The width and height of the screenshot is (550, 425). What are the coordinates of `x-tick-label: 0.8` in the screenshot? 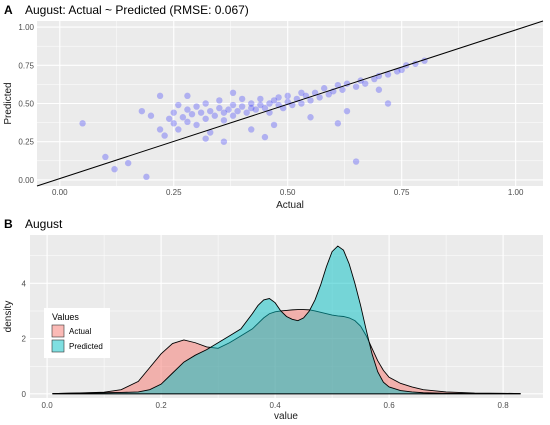 It's located at (504, 405).